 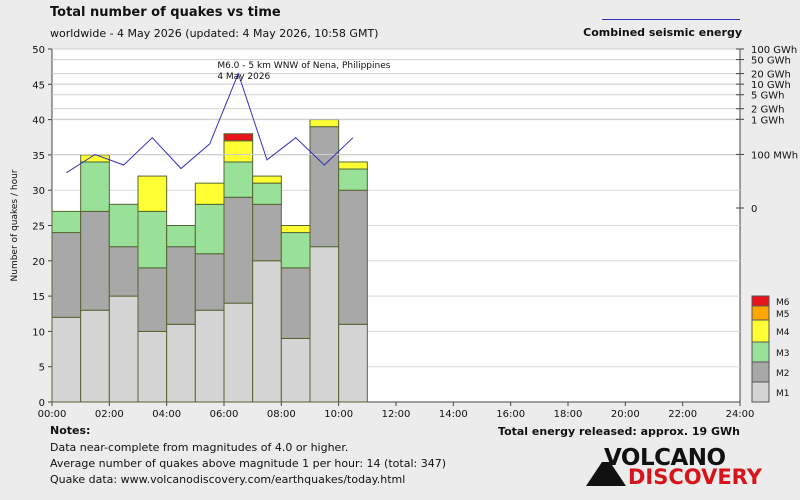 I want to click on energy-tick-label: 20 GWh, so click(x=771, y=75).